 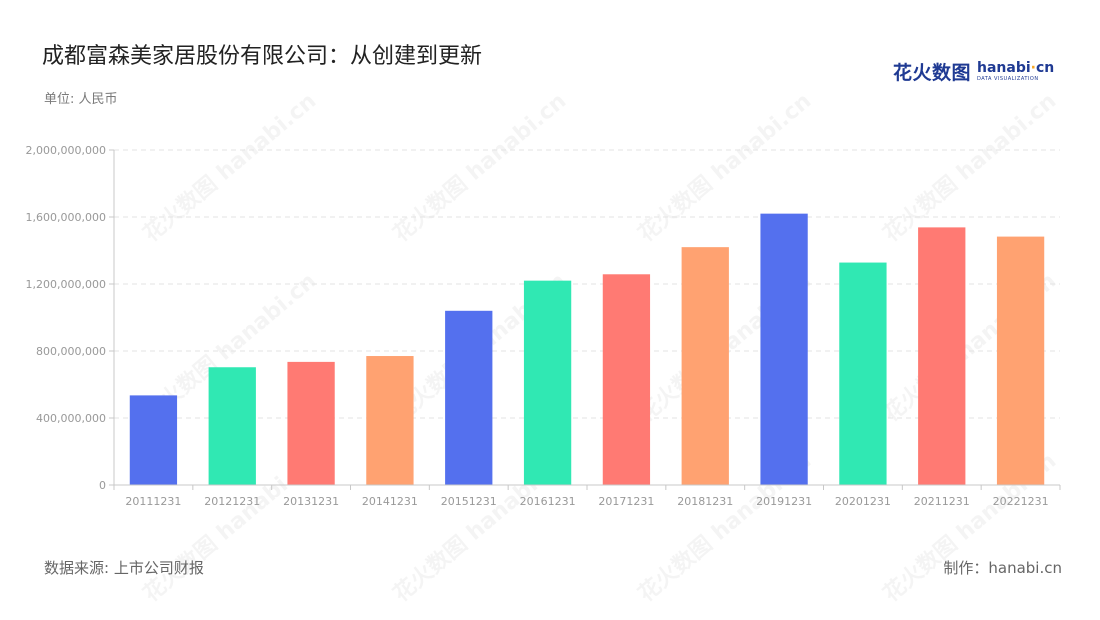 I want to click on x-tick-label: 20221231, so click(x=1021, y=501).